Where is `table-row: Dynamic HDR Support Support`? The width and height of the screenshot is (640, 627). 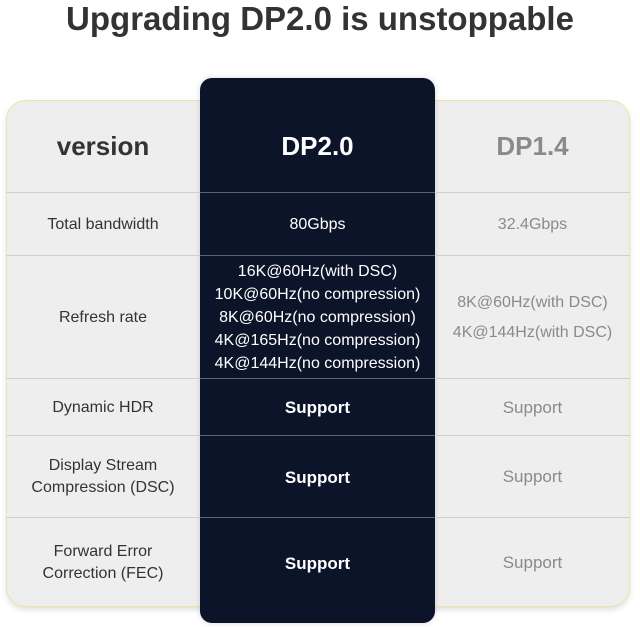 table-row: Dynamic HDR Support Support is located at coordinates (318, 407).